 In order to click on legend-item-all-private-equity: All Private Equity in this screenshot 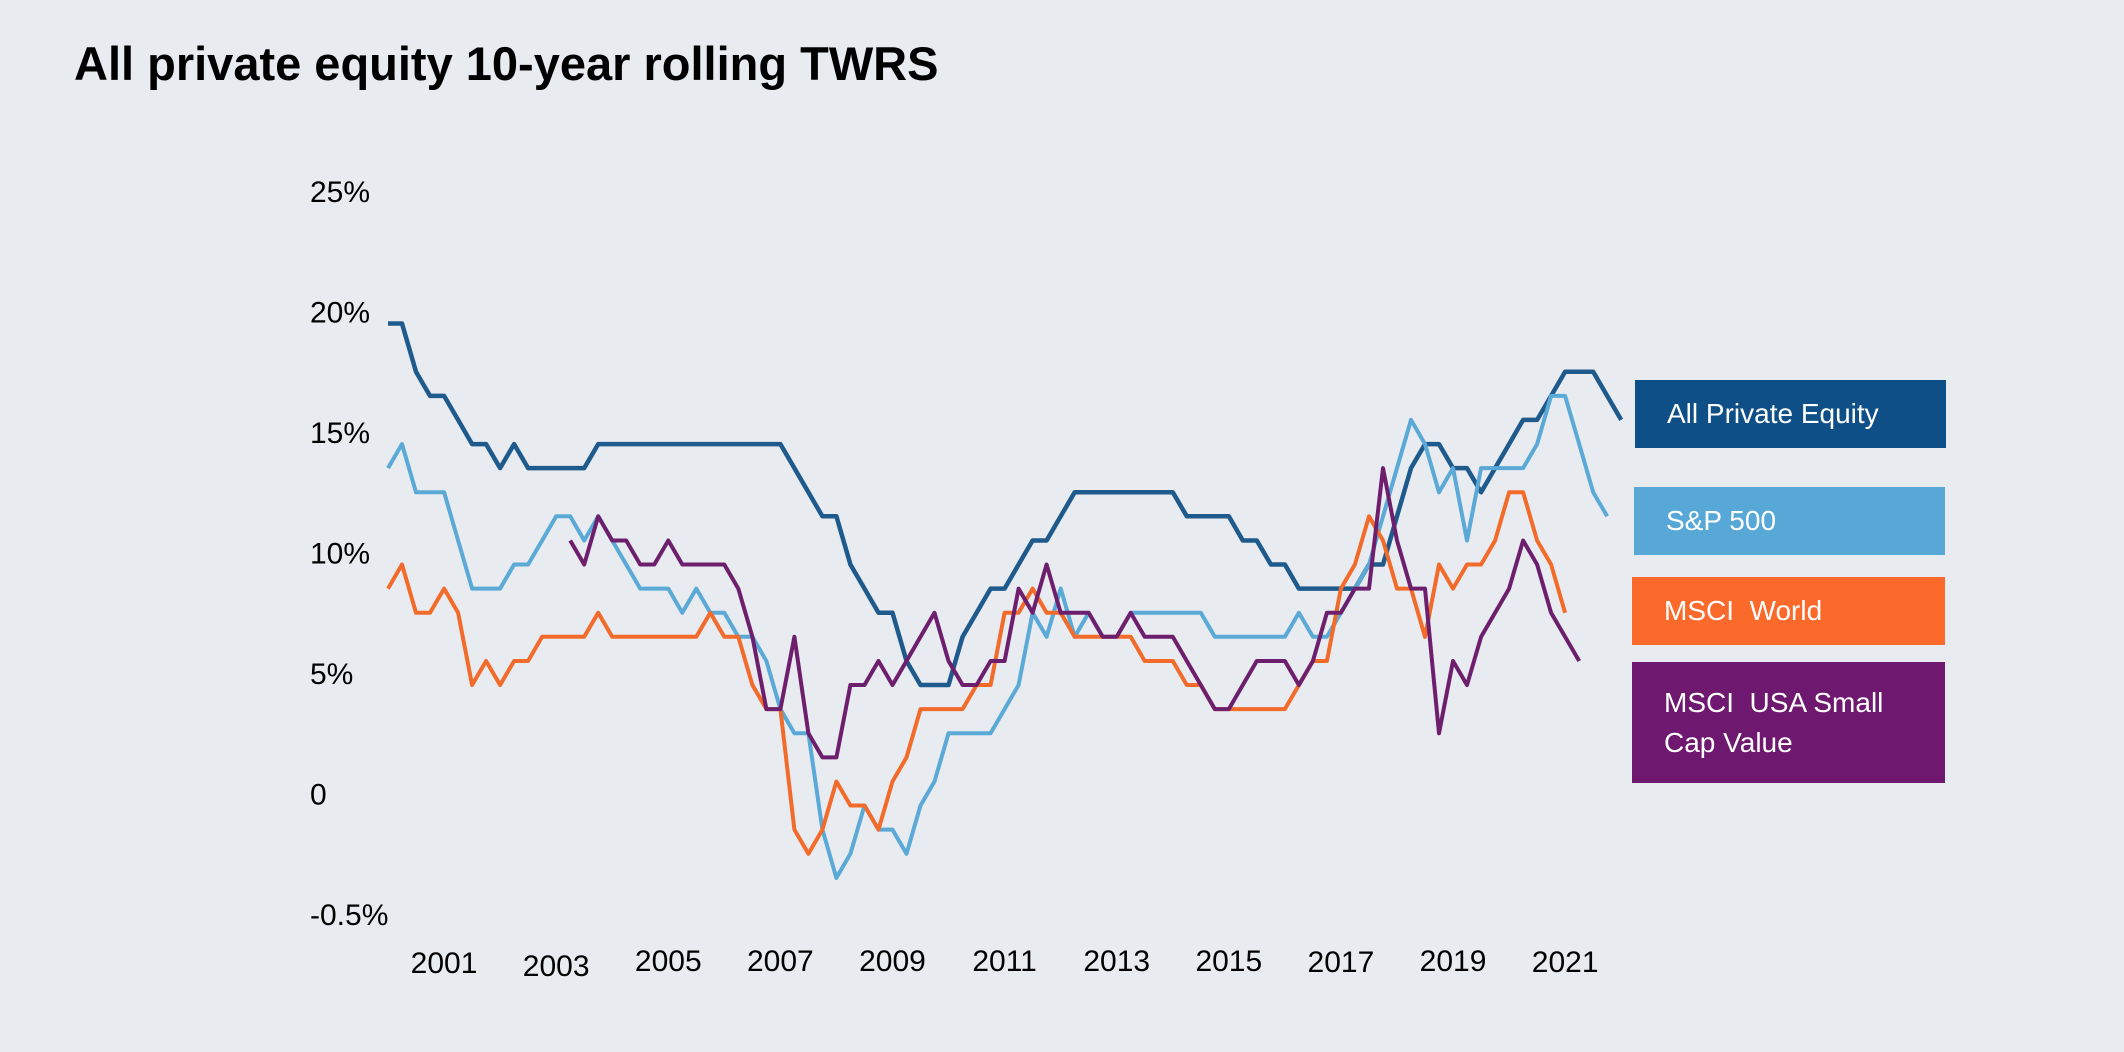, I will do `click(1790, 414)`.